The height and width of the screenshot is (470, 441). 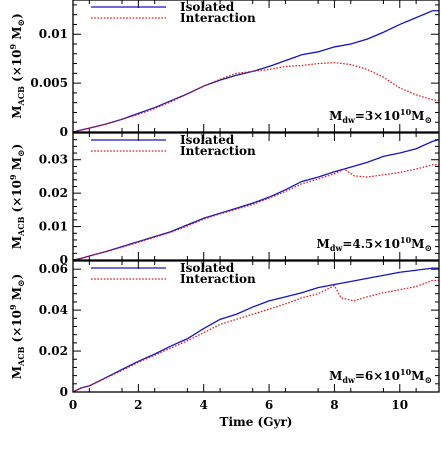 What do you see at coordinates (53, 160) in the screenshot?
I see `y-tick-label: 0.03` at bounding box center [53, 160].